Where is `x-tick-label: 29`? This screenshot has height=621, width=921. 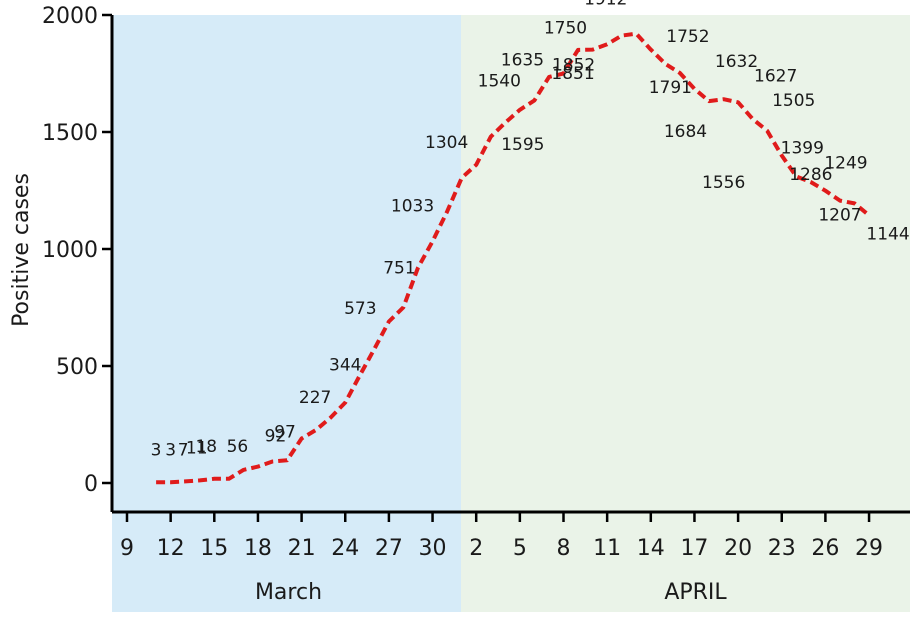 x-tick-label: 29 is located at coordinates (869, 548).